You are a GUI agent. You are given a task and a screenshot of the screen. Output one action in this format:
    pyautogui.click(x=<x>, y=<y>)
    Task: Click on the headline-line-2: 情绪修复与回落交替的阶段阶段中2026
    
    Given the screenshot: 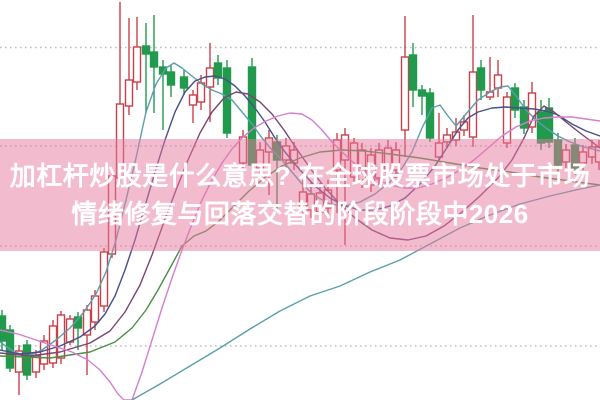 What is the action you would take?
    pyautogui.click(x=300, y=214)
    